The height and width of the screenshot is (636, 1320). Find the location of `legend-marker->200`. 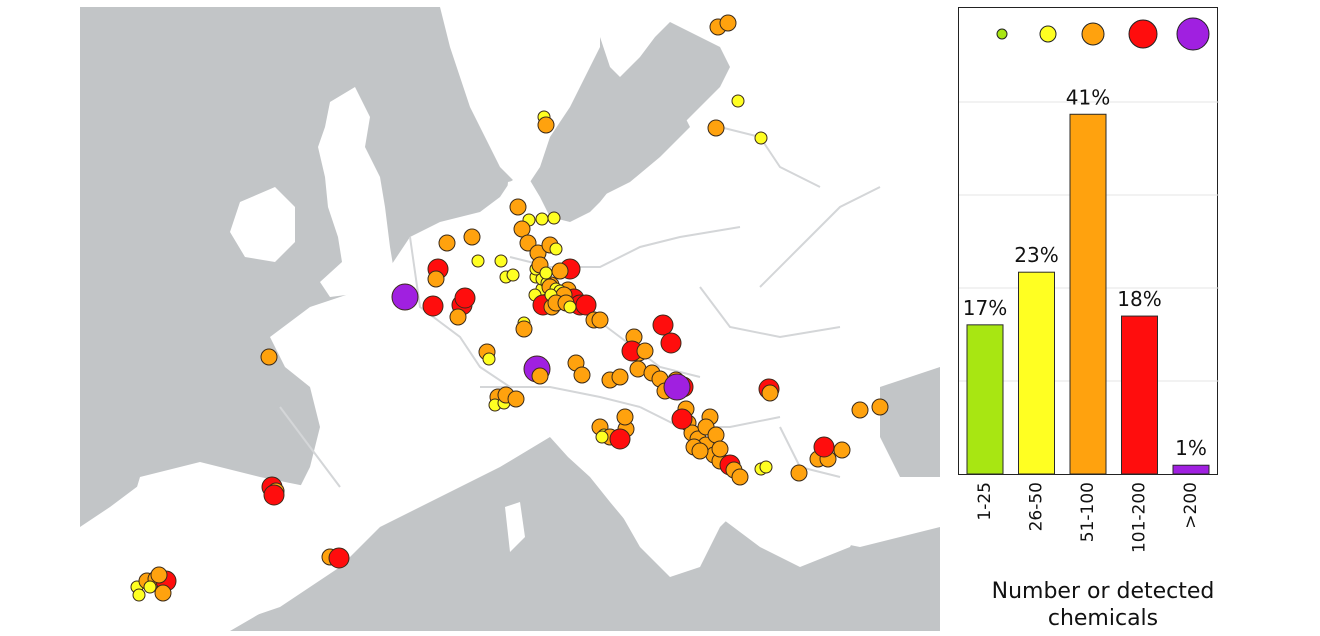

legend-marker->200 is located at coordinates (1193, 34).